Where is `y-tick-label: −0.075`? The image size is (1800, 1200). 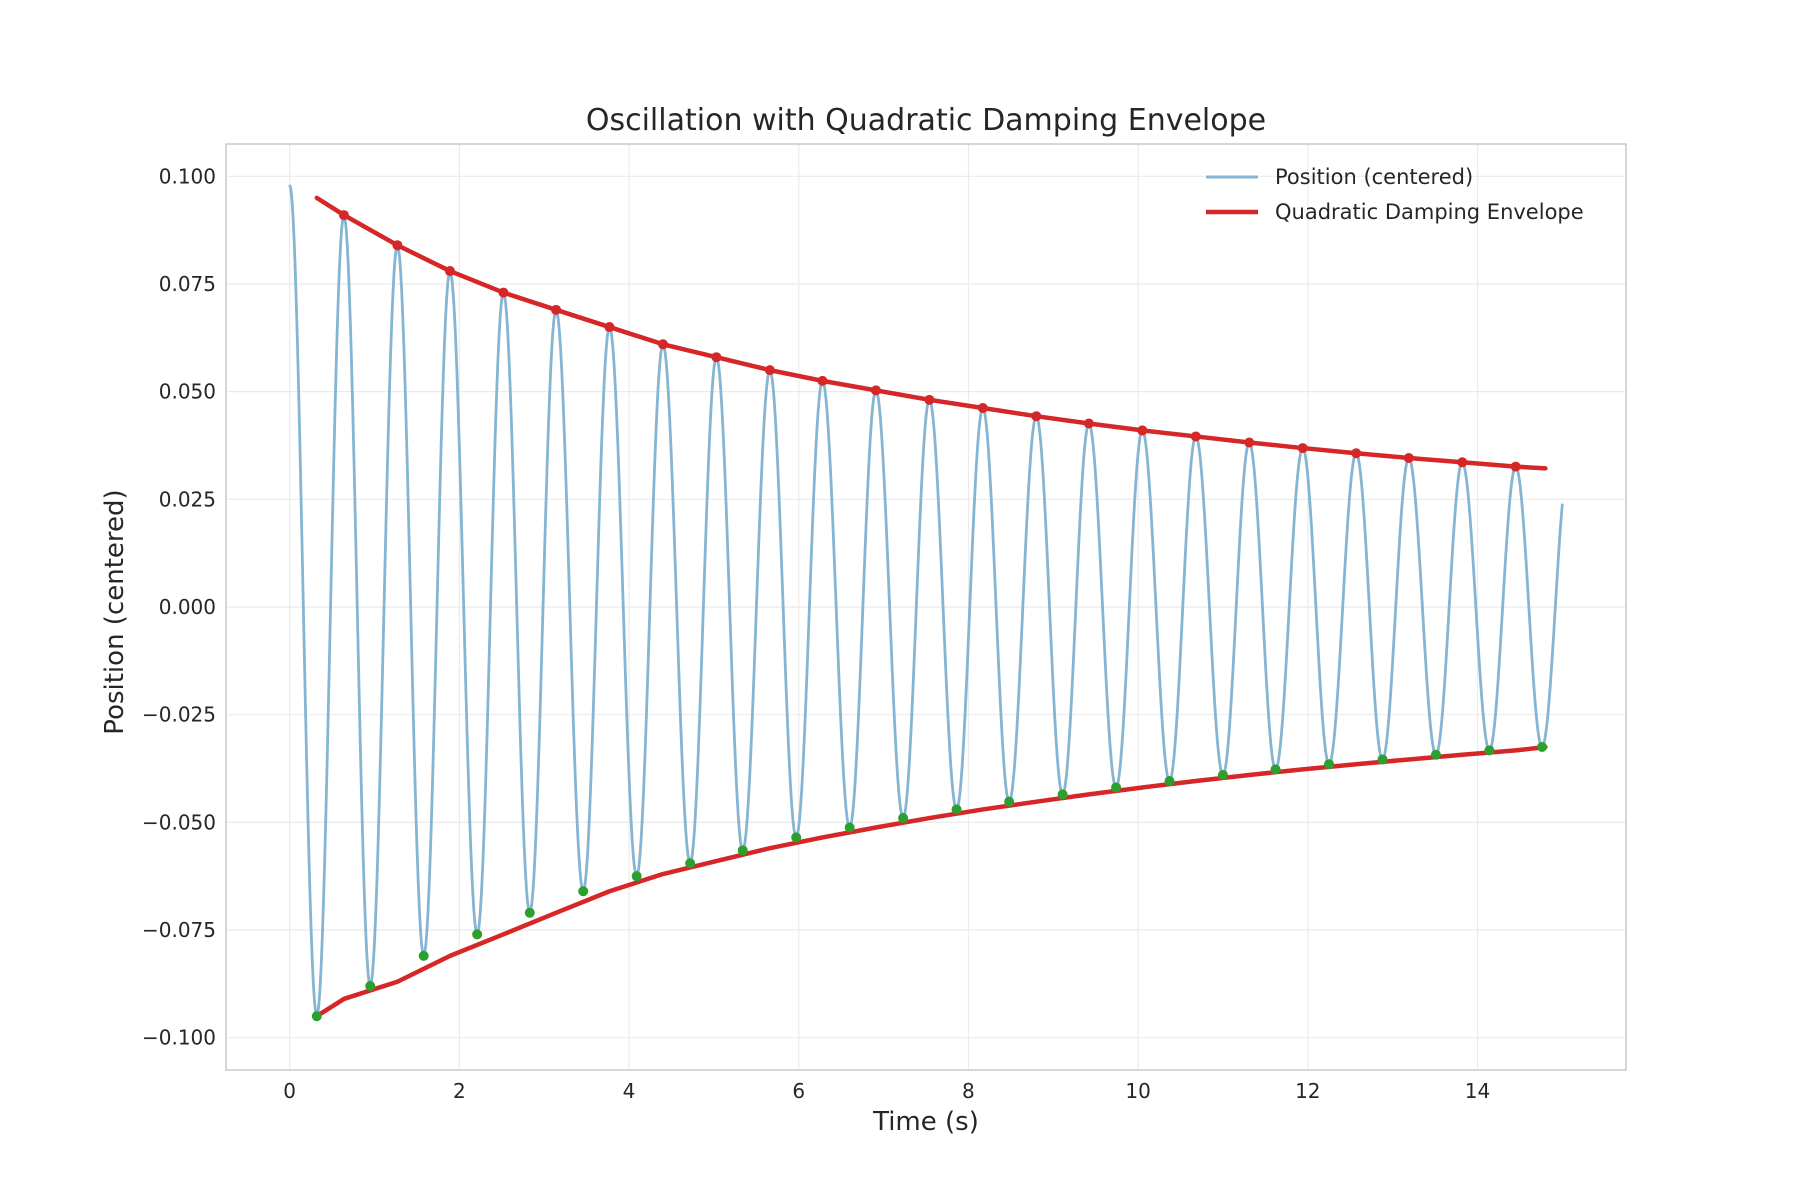 y-tick-label: −0.075 is located at coordinates (179, 930).